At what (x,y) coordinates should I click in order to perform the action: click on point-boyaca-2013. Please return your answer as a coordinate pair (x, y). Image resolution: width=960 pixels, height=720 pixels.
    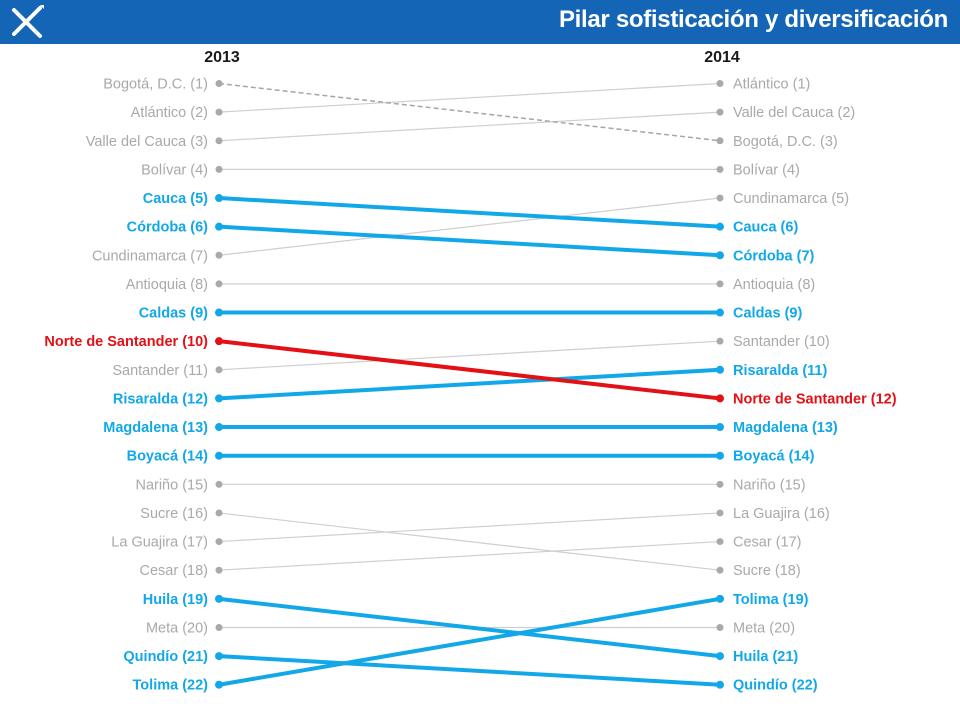
    Looking at the image, I should click on (219, 455).